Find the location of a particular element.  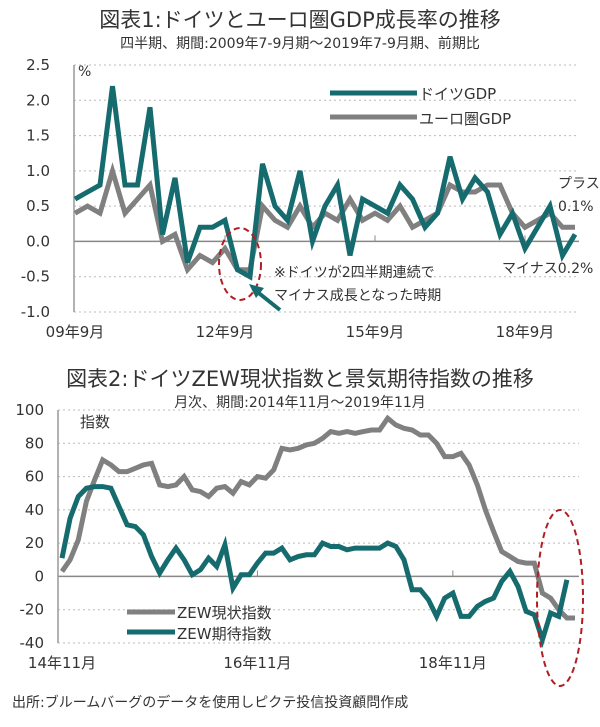

y-tick-label: 100 is located at coordinates (29, 410).